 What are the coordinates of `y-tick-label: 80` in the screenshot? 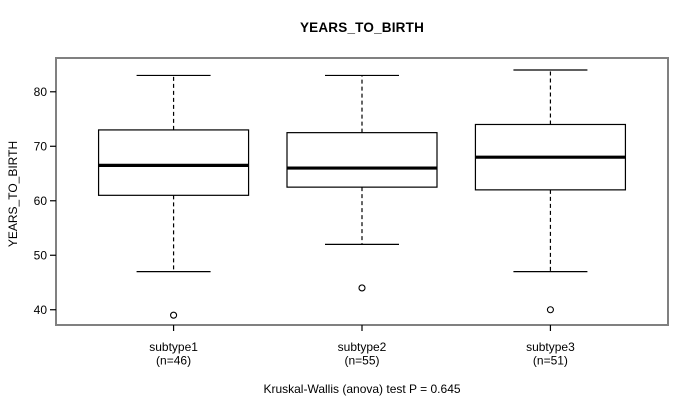 It's located at (41, 92).